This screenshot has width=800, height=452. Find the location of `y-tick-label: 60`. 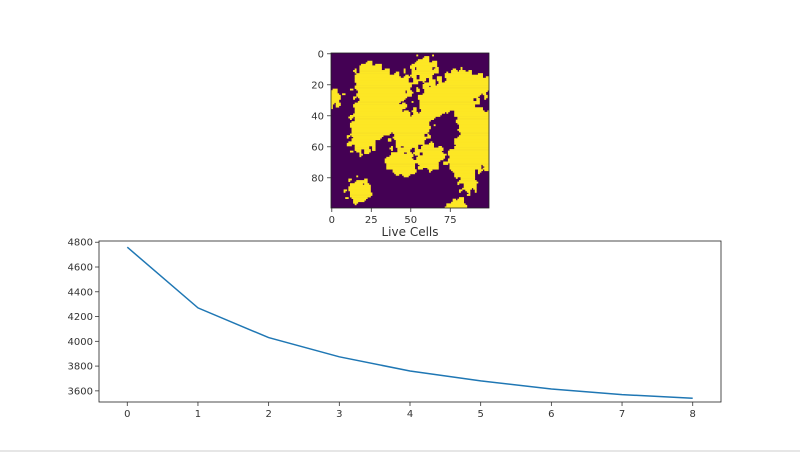

y-tick-label: 60 is located at coordinates (317, 147).